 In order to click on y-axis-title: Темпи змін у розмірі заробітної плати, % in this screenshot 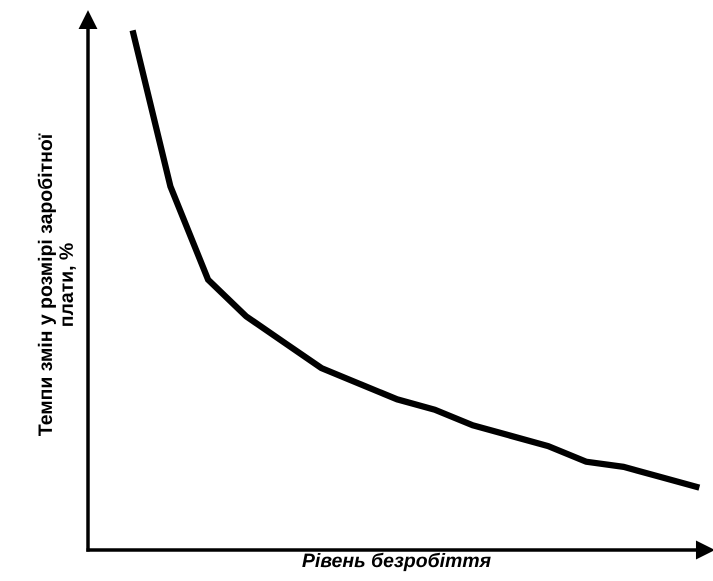, I will do `click(57, 284)`.